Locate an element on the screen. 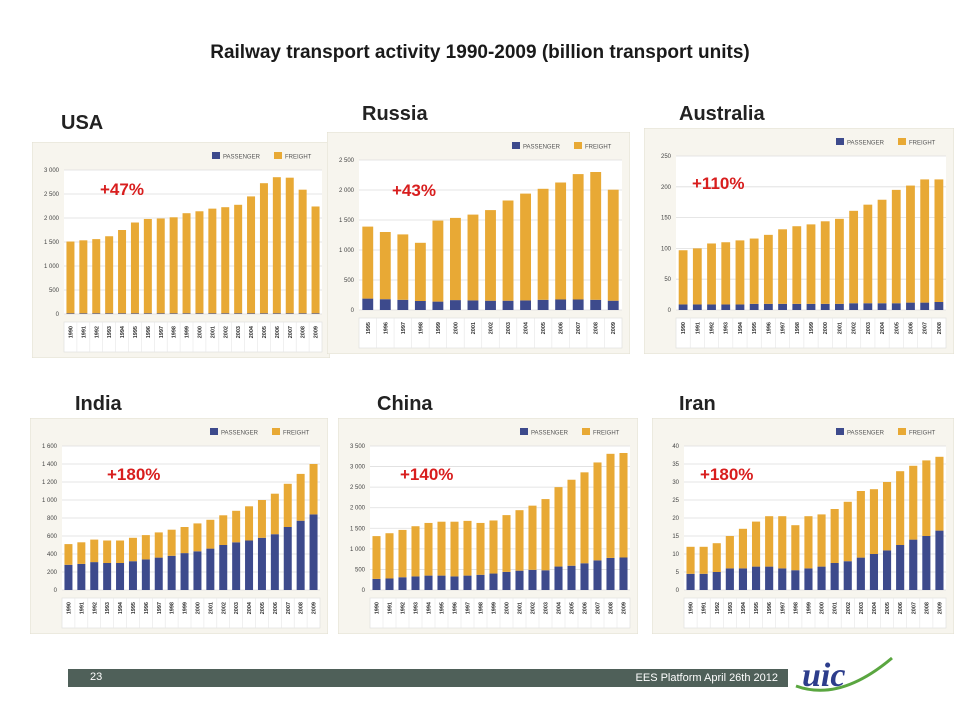 Image resolution: width=960 pixels, height=720 pixels. bar-freight-australia-2004 is located at coordinates (882, 251).